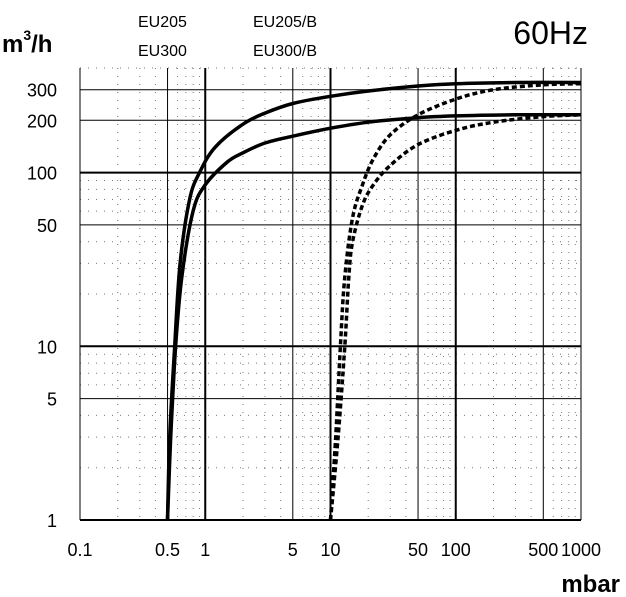 The width and height of the screenshot is (626, 597). I want to click on x-tick-label-50: 50, so click(418, 550).